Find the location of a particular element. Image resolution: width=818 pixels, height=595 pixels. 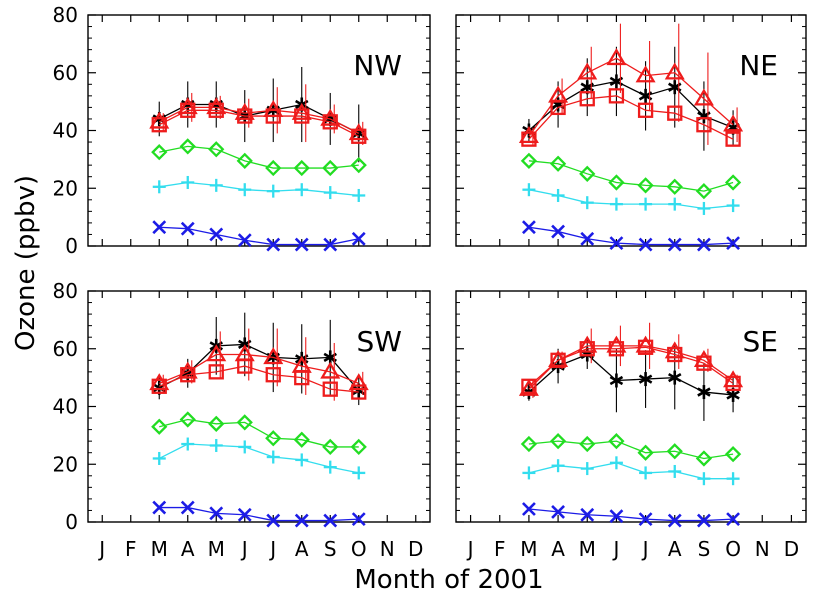

x-axis-label: Month of 2001 is located at coordinates (448, 580).